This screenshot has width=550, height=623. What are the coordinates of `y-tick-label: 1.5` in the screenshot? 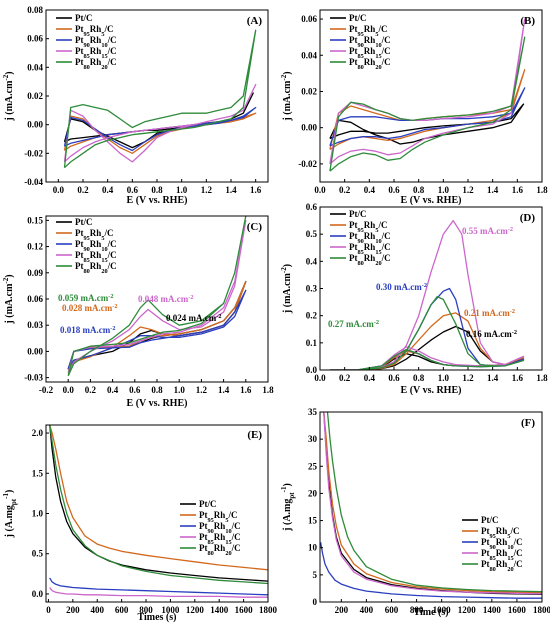 It's located at (38, 473).